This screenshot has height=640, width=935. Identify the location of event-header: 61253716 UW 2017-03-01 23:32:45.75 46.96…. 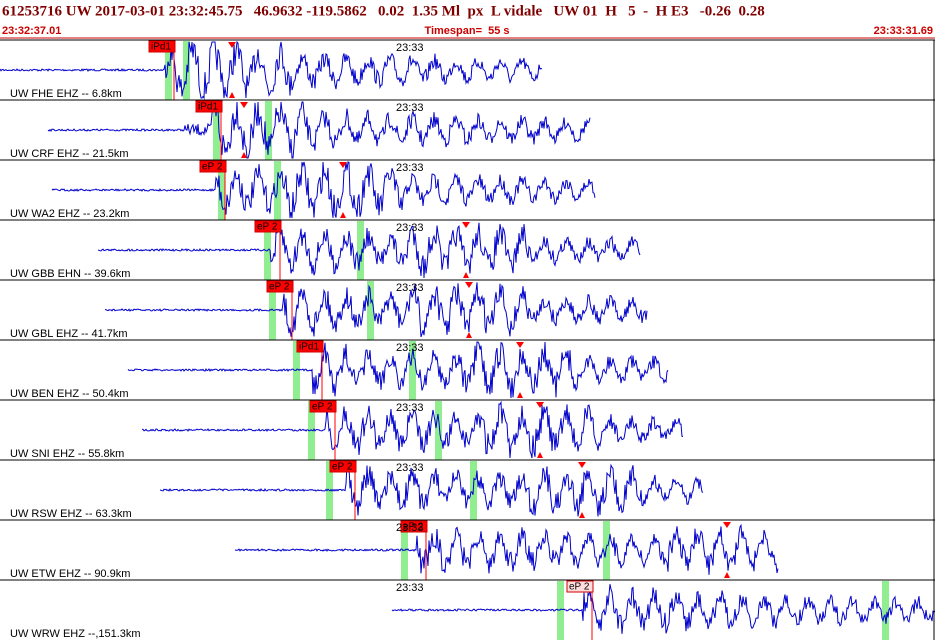
(383, 11).